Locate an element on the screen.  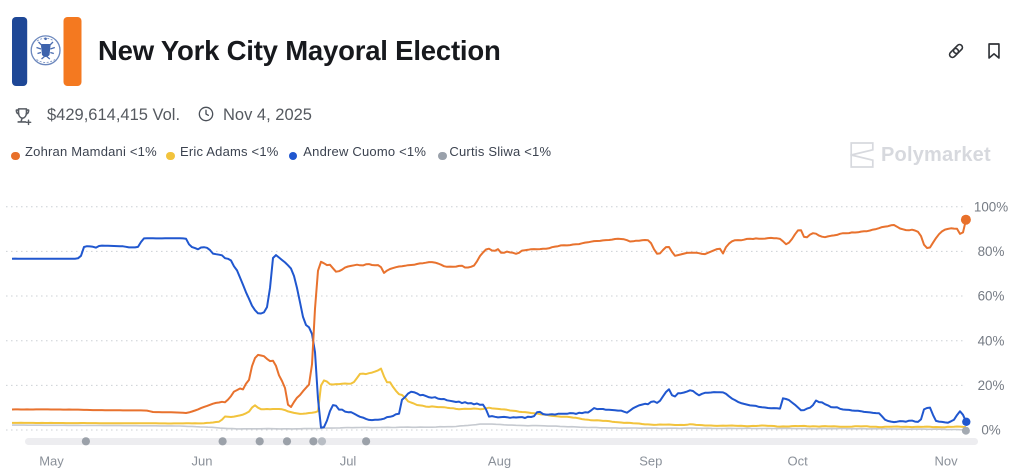
svg-text: 20% is located at coordinates (991, 385).